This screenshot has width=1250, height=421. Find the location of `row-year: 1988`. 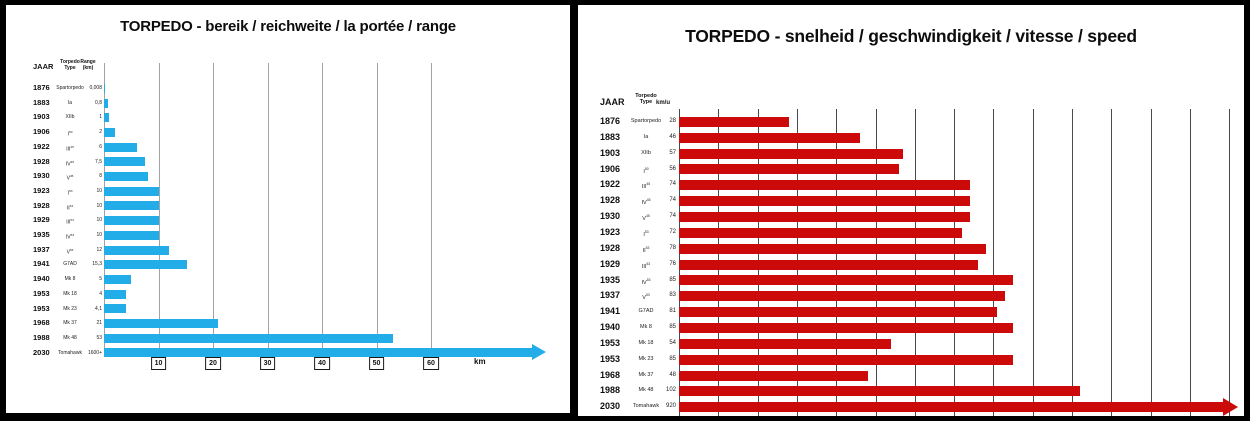

row-year: 1988 is located at coordinates (610, 390).